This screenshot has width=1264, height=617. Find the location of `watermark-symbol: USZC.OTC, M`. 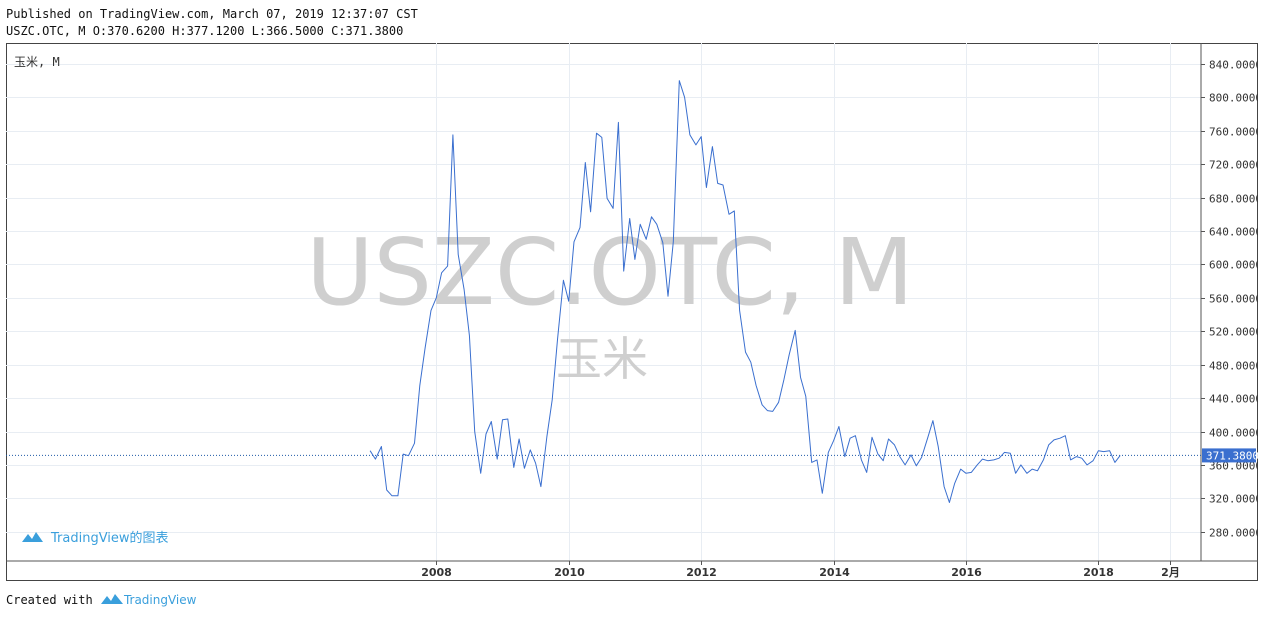

watermark-symbol: USZC.OTC, M is located at coordinates (610, 272).